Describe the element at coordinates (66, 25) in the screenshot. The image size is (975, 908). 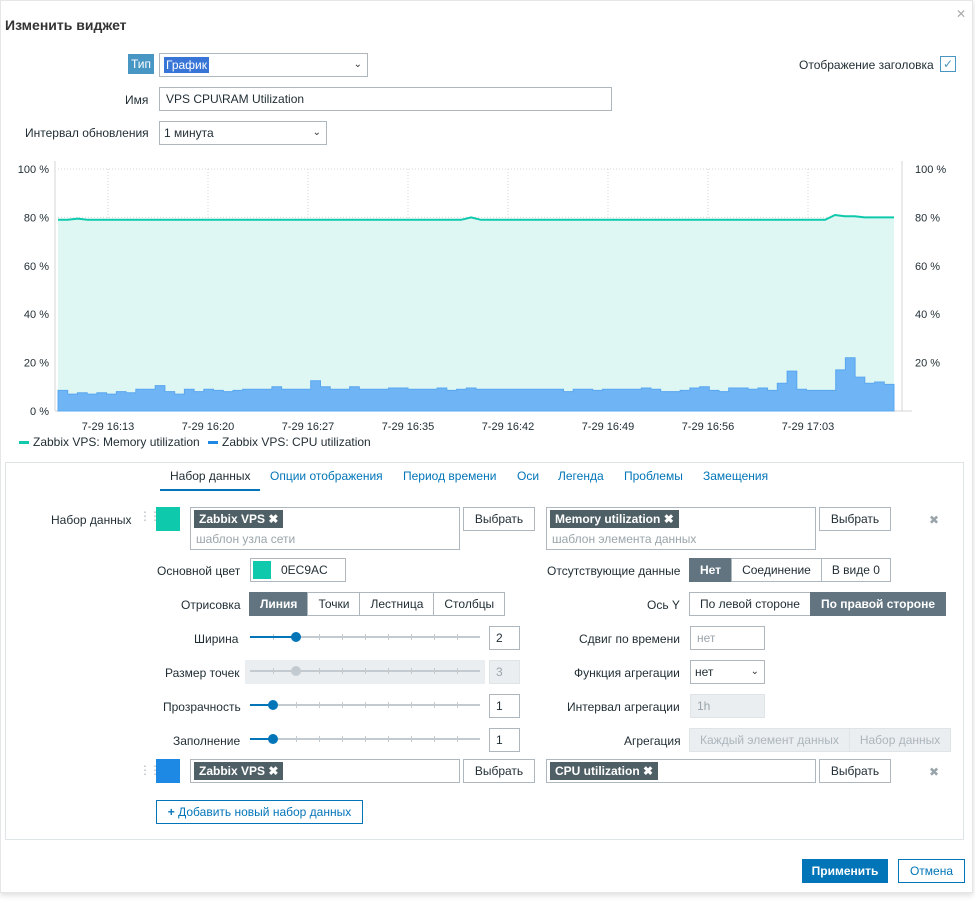
I see `dialog-title: Изменить виджет` at that location.